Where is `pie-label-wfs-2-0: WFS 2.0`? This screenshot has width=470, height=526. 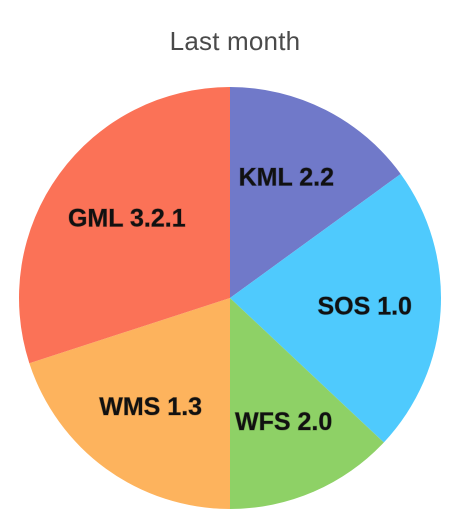
pie-label-wfs-2-0: WFS 2.0 is located at coordinates (283, 422).